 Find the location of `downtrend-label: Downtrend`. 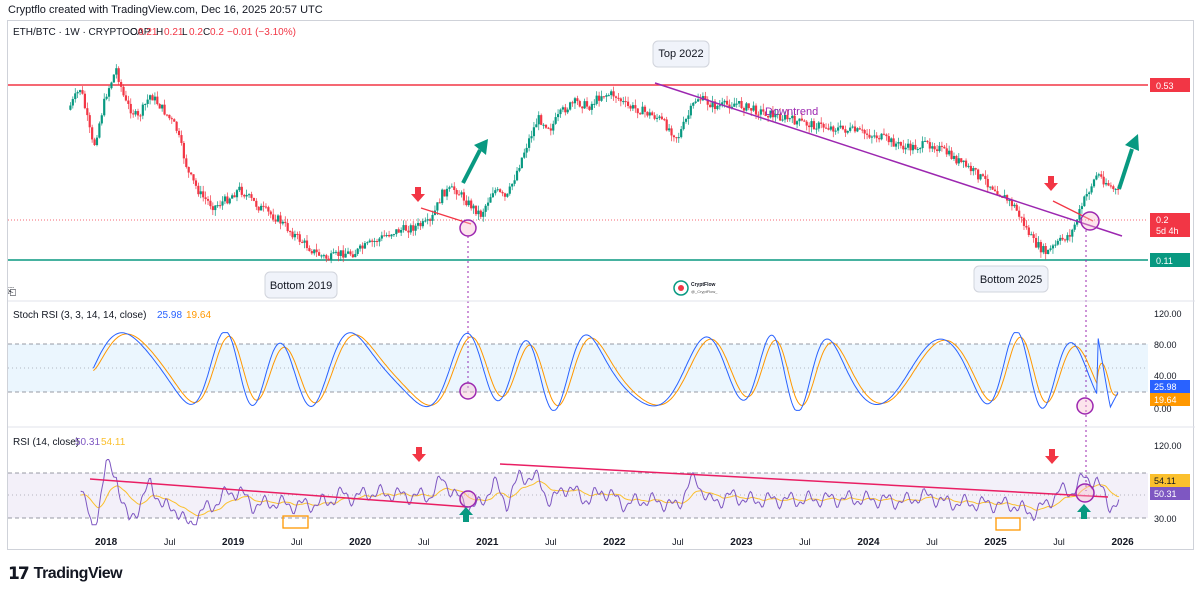

downtrend-label: Downtrend is located at coordinates (791, 112).